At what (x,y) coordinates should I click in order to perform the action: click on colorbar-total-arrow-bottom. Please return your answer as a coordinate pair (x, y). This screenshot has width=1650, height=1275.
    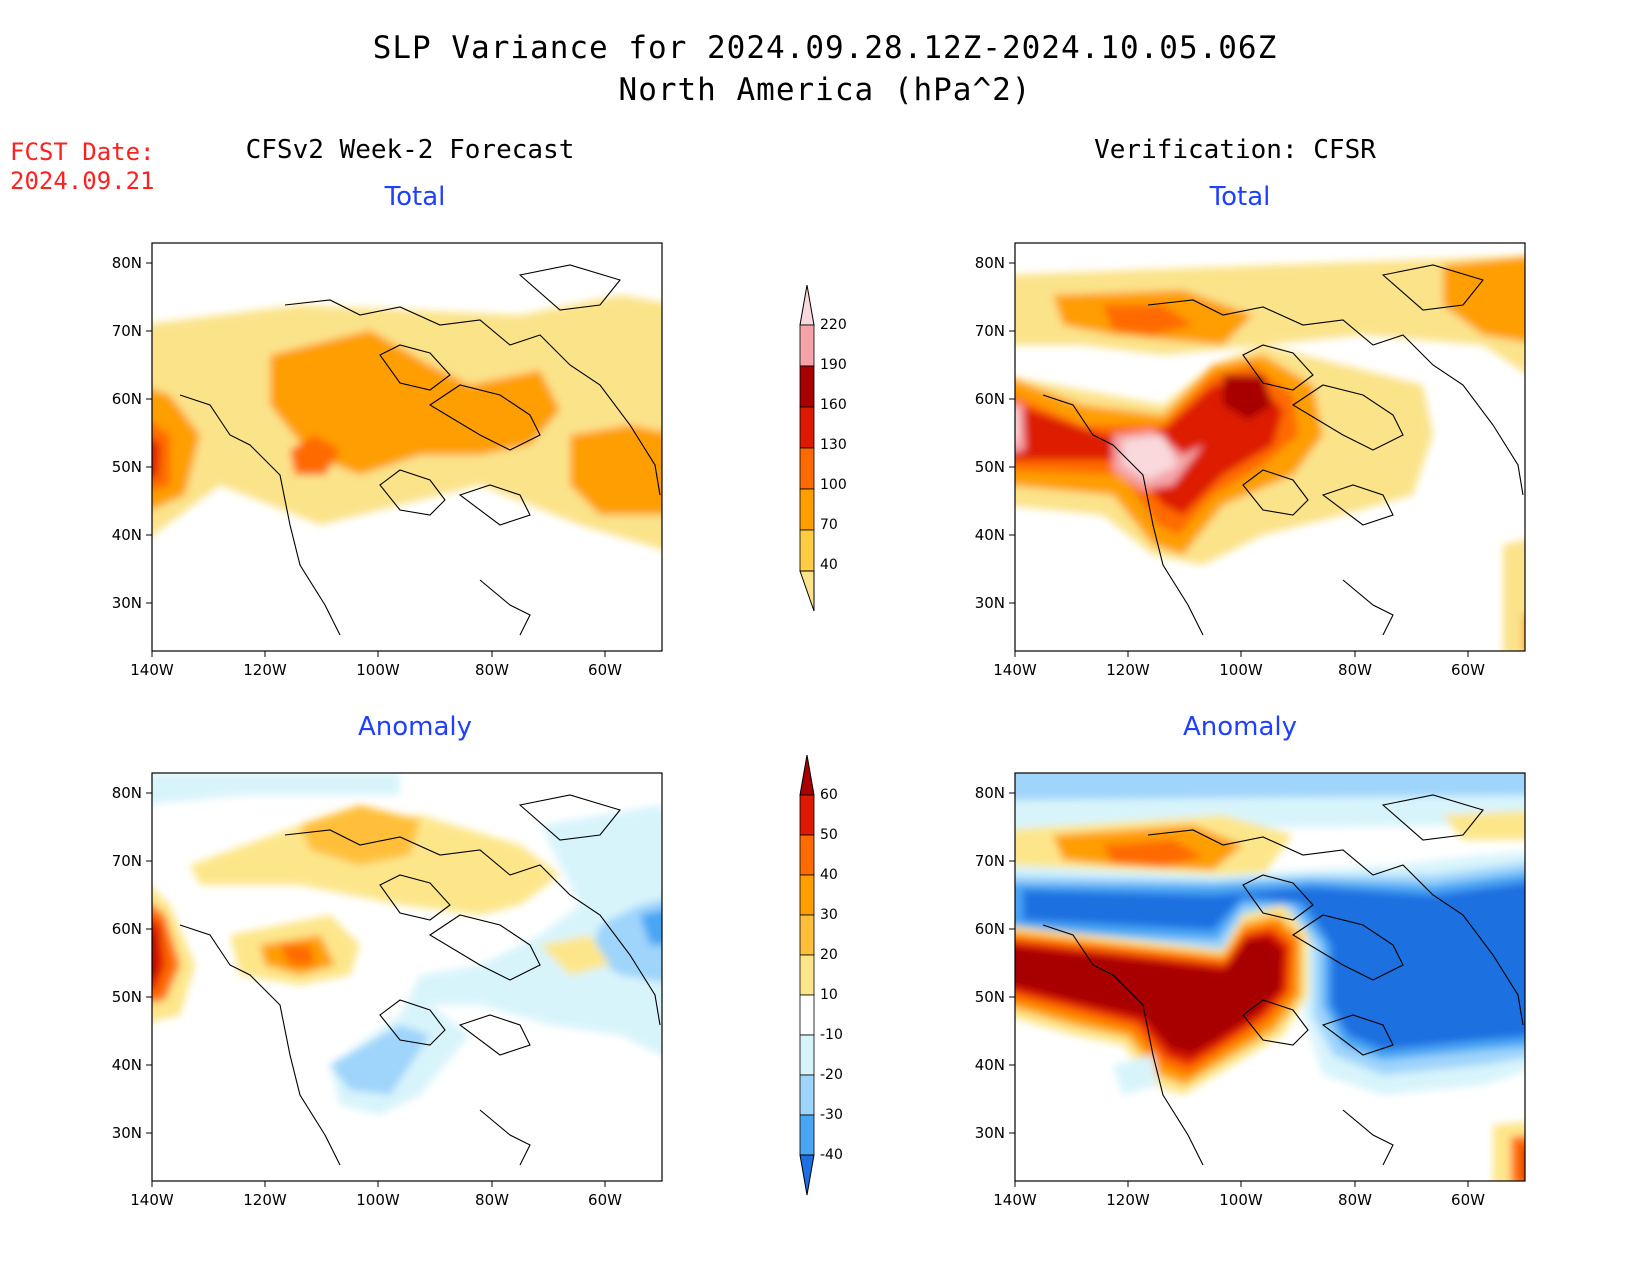
    Looking at the image, I should click on (807, 591).